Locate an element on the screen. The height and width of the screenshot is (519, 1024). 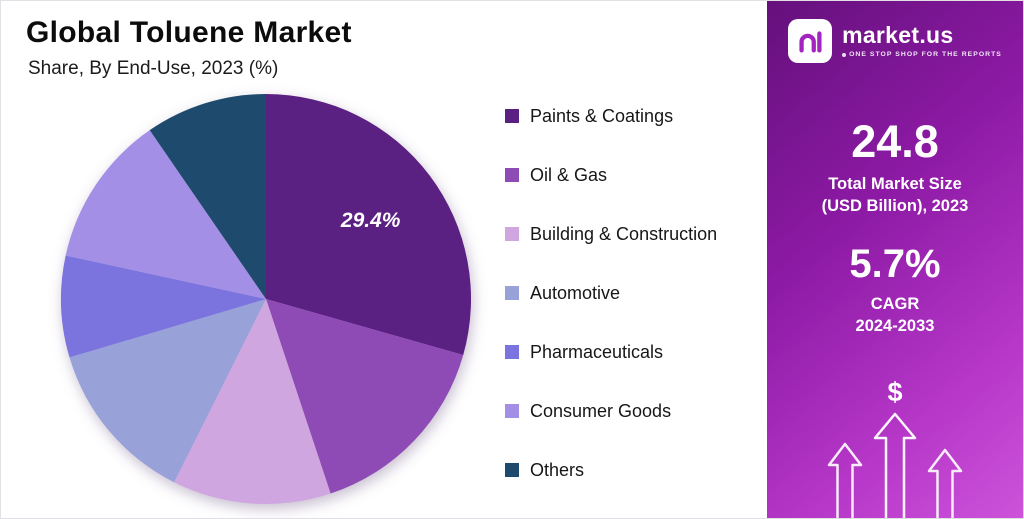
market-size-label: Total Market Size (USD Billion), 2023 is located at coordinates (895, 195).